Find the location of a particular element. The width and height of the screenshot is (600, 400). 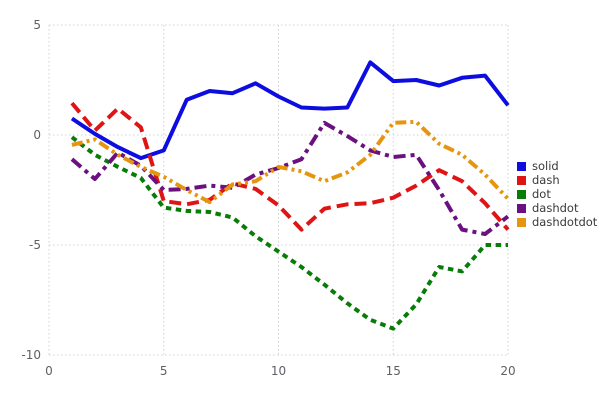

legend-swatch-solid-icon is located at coordinates (521, 166).